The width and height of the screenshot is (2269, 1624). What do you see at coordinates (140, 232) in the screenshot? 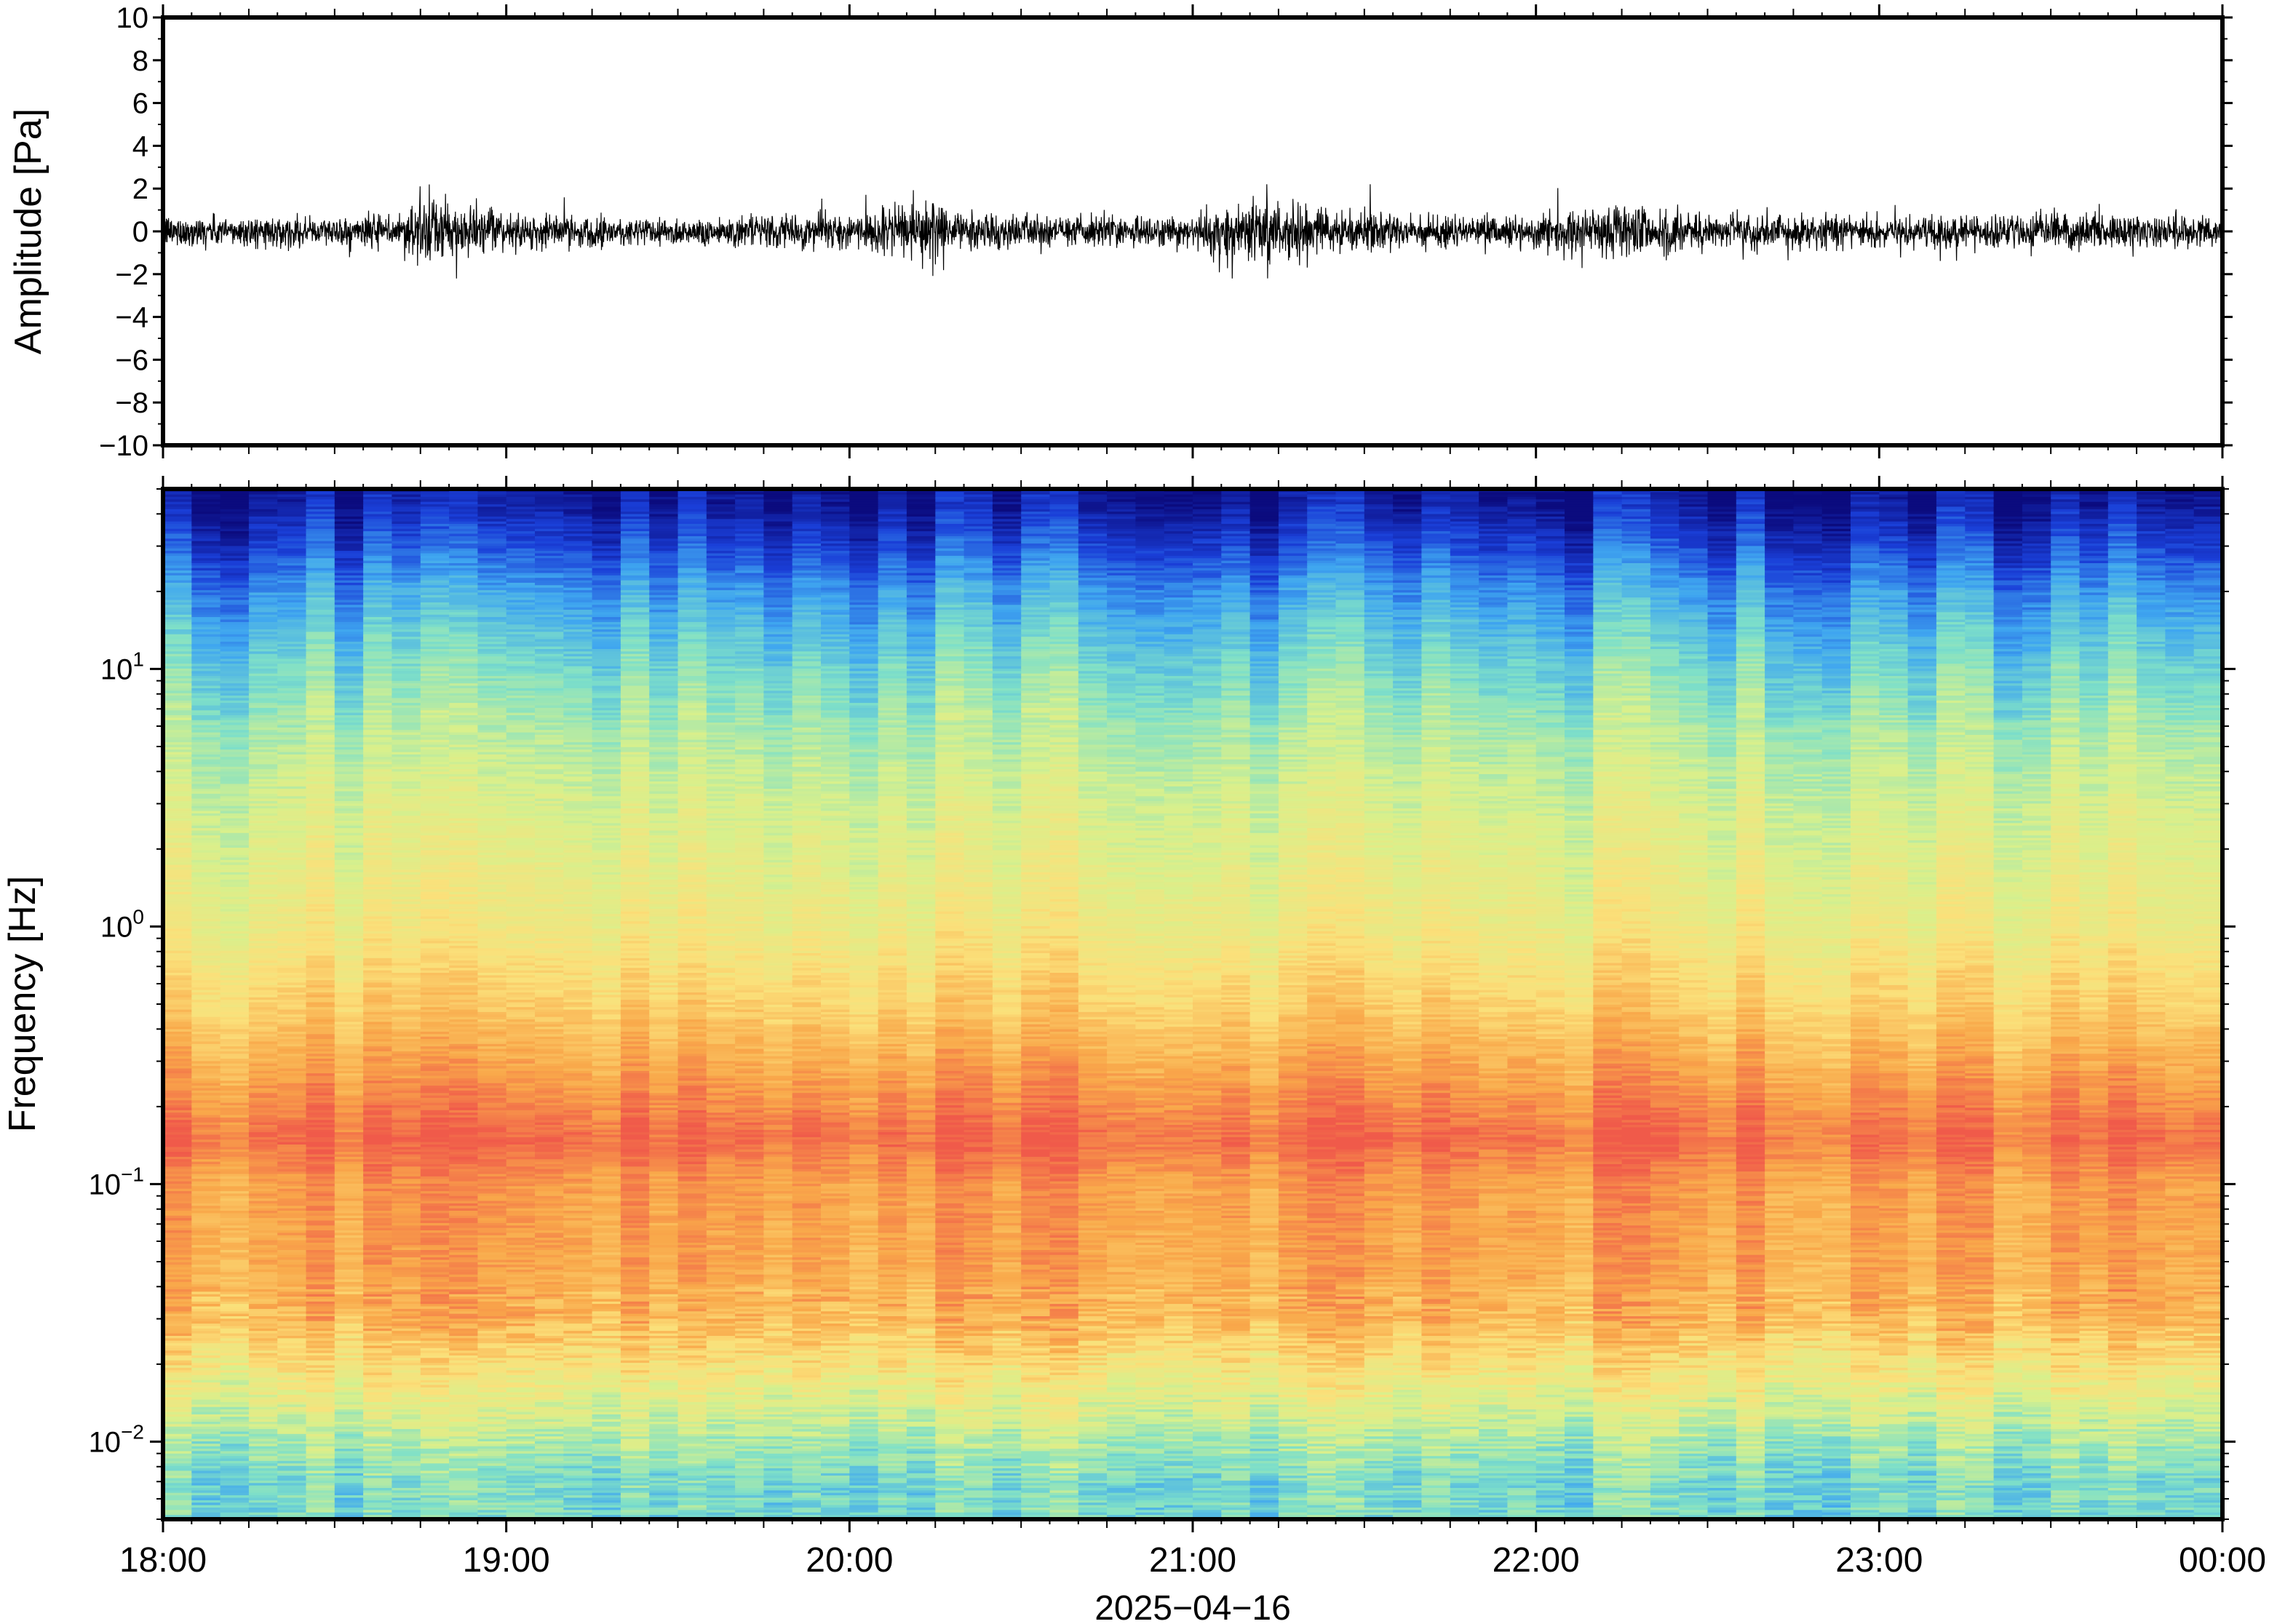
I see `amplitude-y-tick-label: 0` at bounding box center [140, 232].